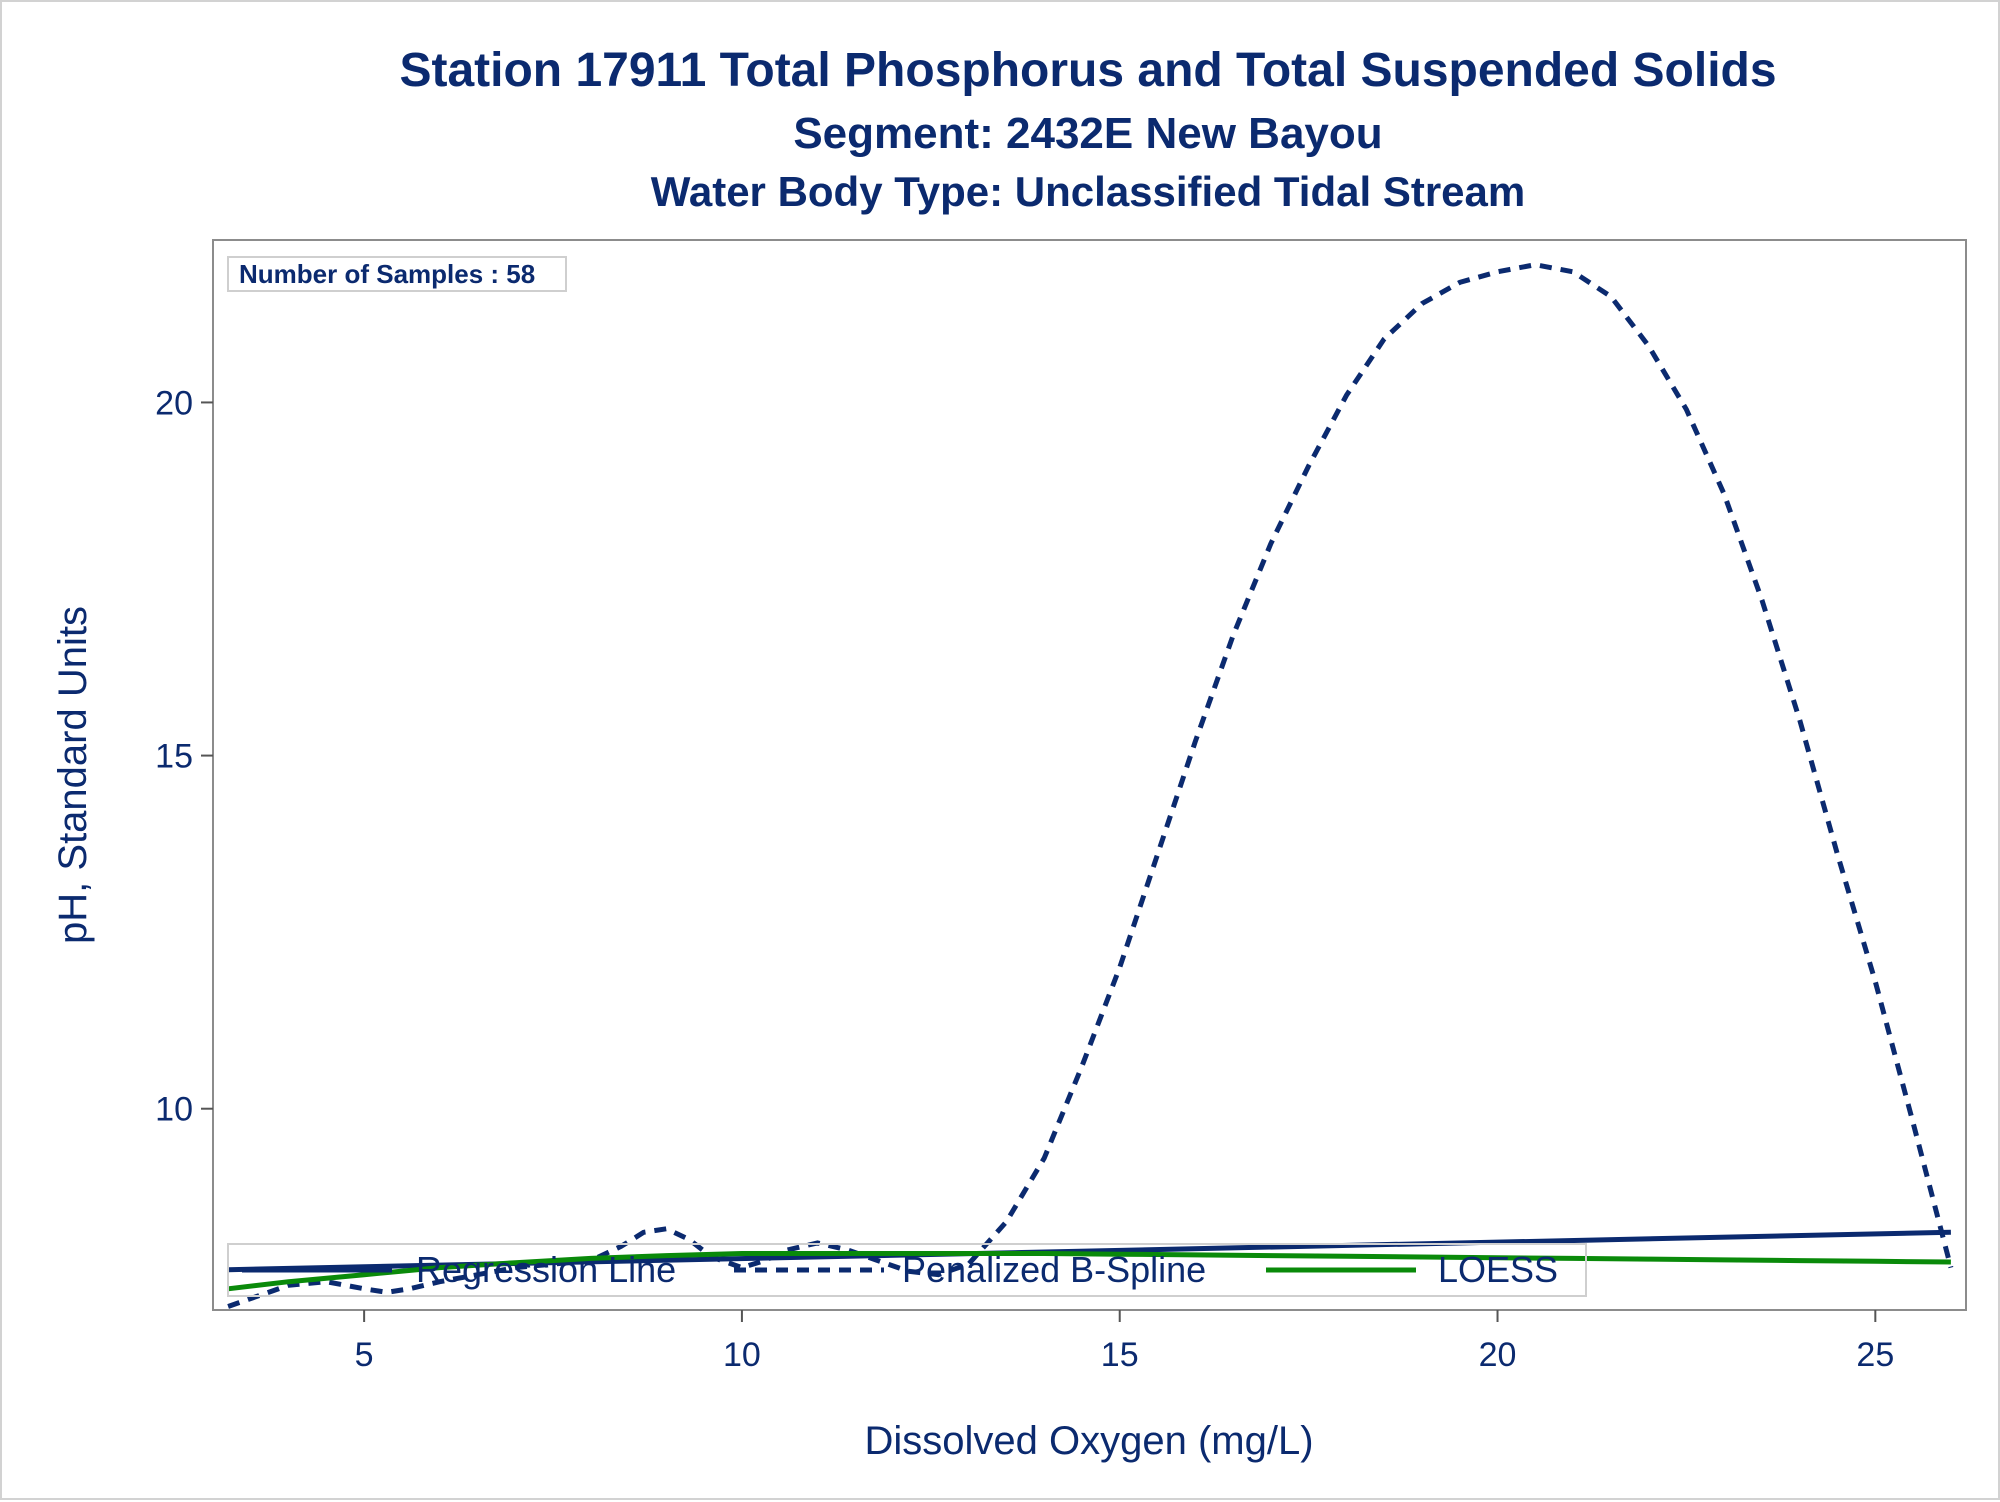  Describe the element at coordinates (174, 1110) in the screenshot. I see `y-tick-label: 10` at that location.